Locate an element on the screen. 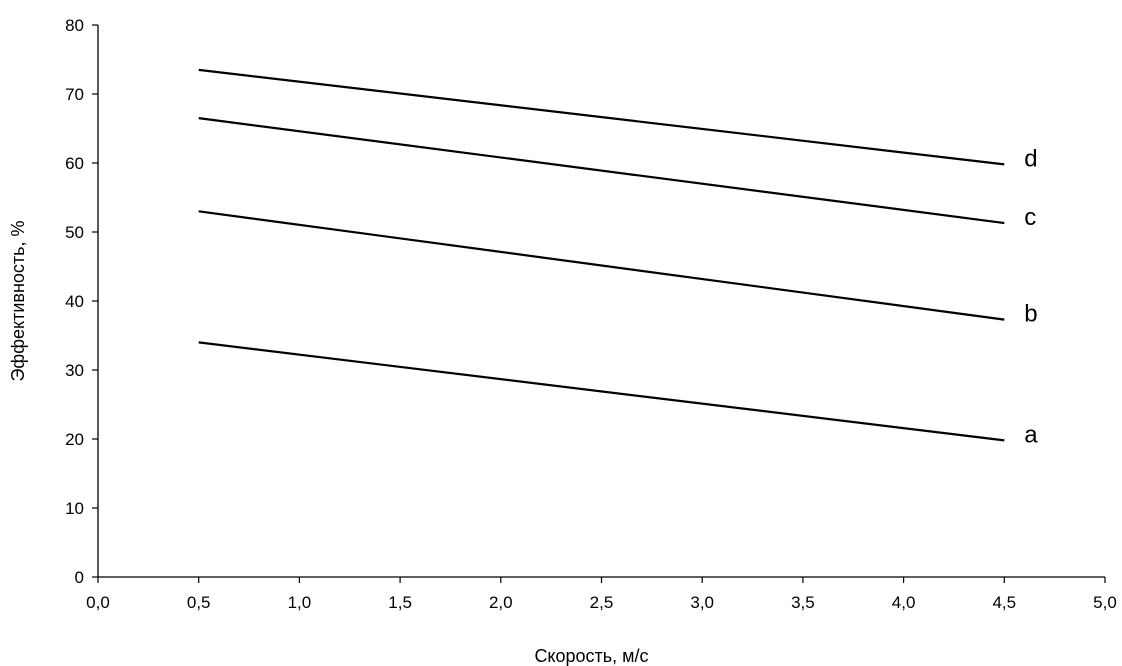  y-tick-label: 20 is located at coordinates (74, 439).